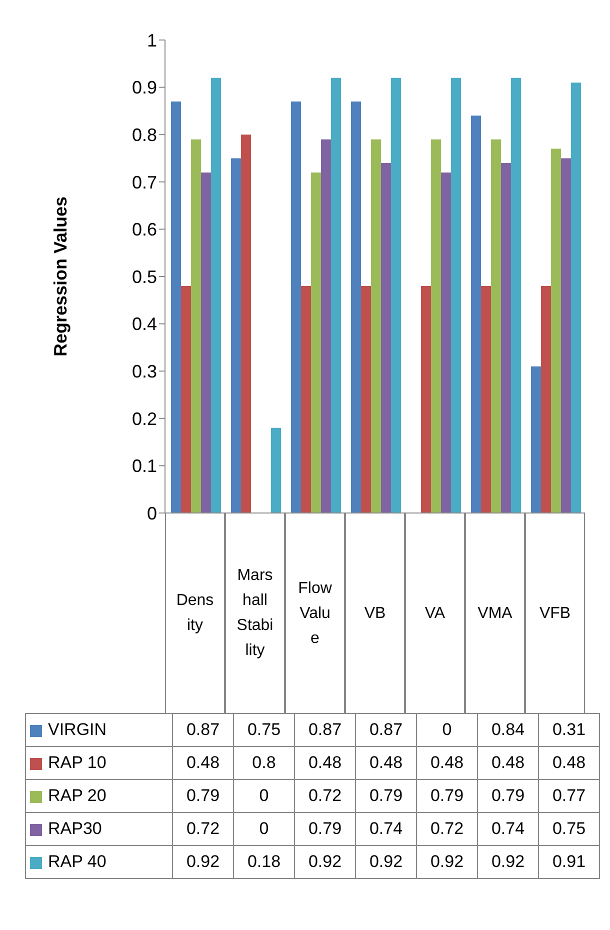 The height and width of the screenshot is (930, 610). I want to click on legend-label: RAP 10, so click(77, 762).